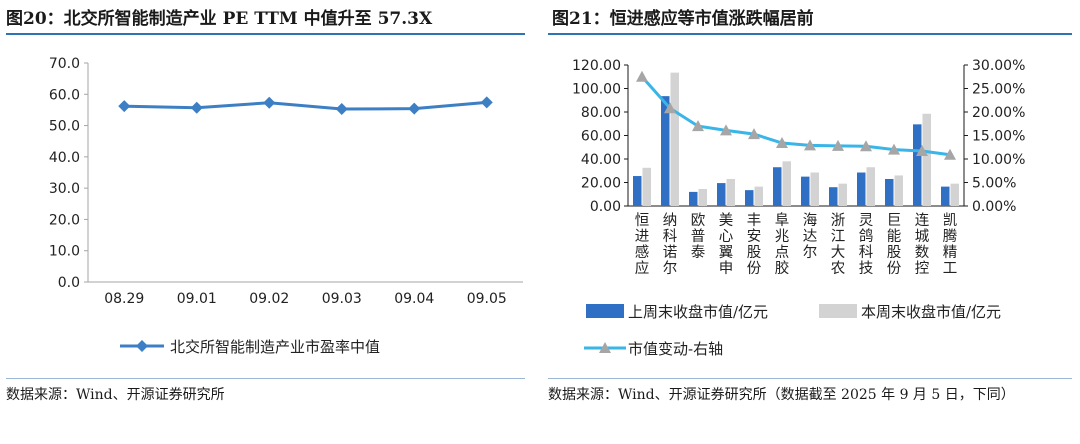 This screenshot has width=1080, height=444. Describe the element at coordinates (342, 299) in the screenshot. I see `left-x-tick-label: 09.03` at that location.